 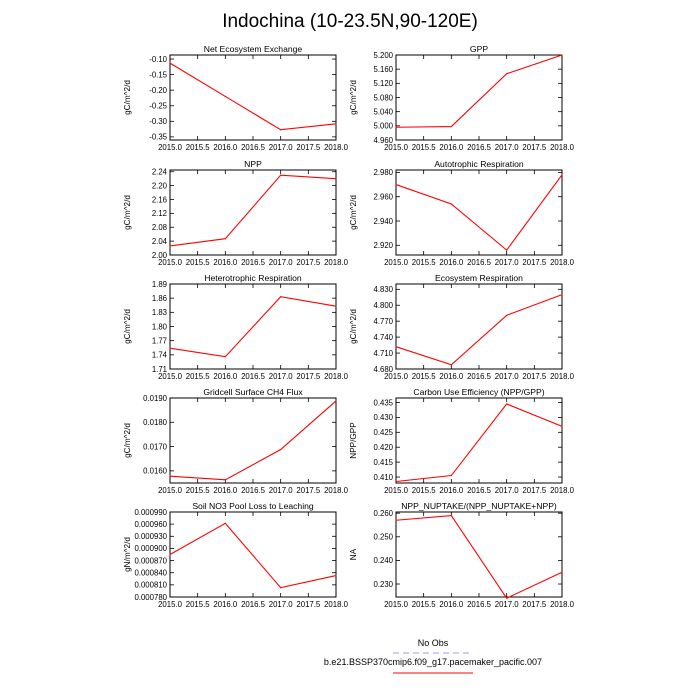 What do you see at coordinates (150, 536) in the screenshot?
I see `y-tick-label: 0.000930` at bounding box center [150, 536].